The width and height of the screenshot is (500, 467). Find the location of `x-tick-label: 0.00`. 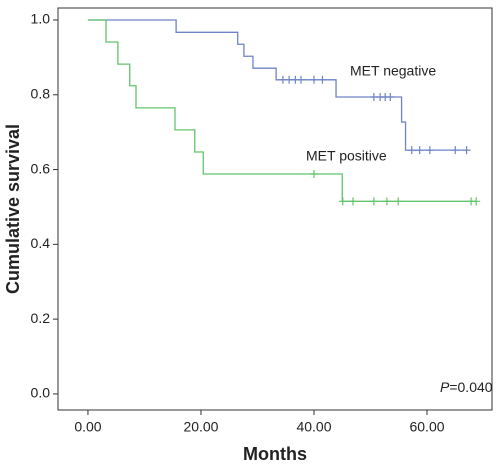

x-tick-label: 0.00 is located at coordinates (87, 427).